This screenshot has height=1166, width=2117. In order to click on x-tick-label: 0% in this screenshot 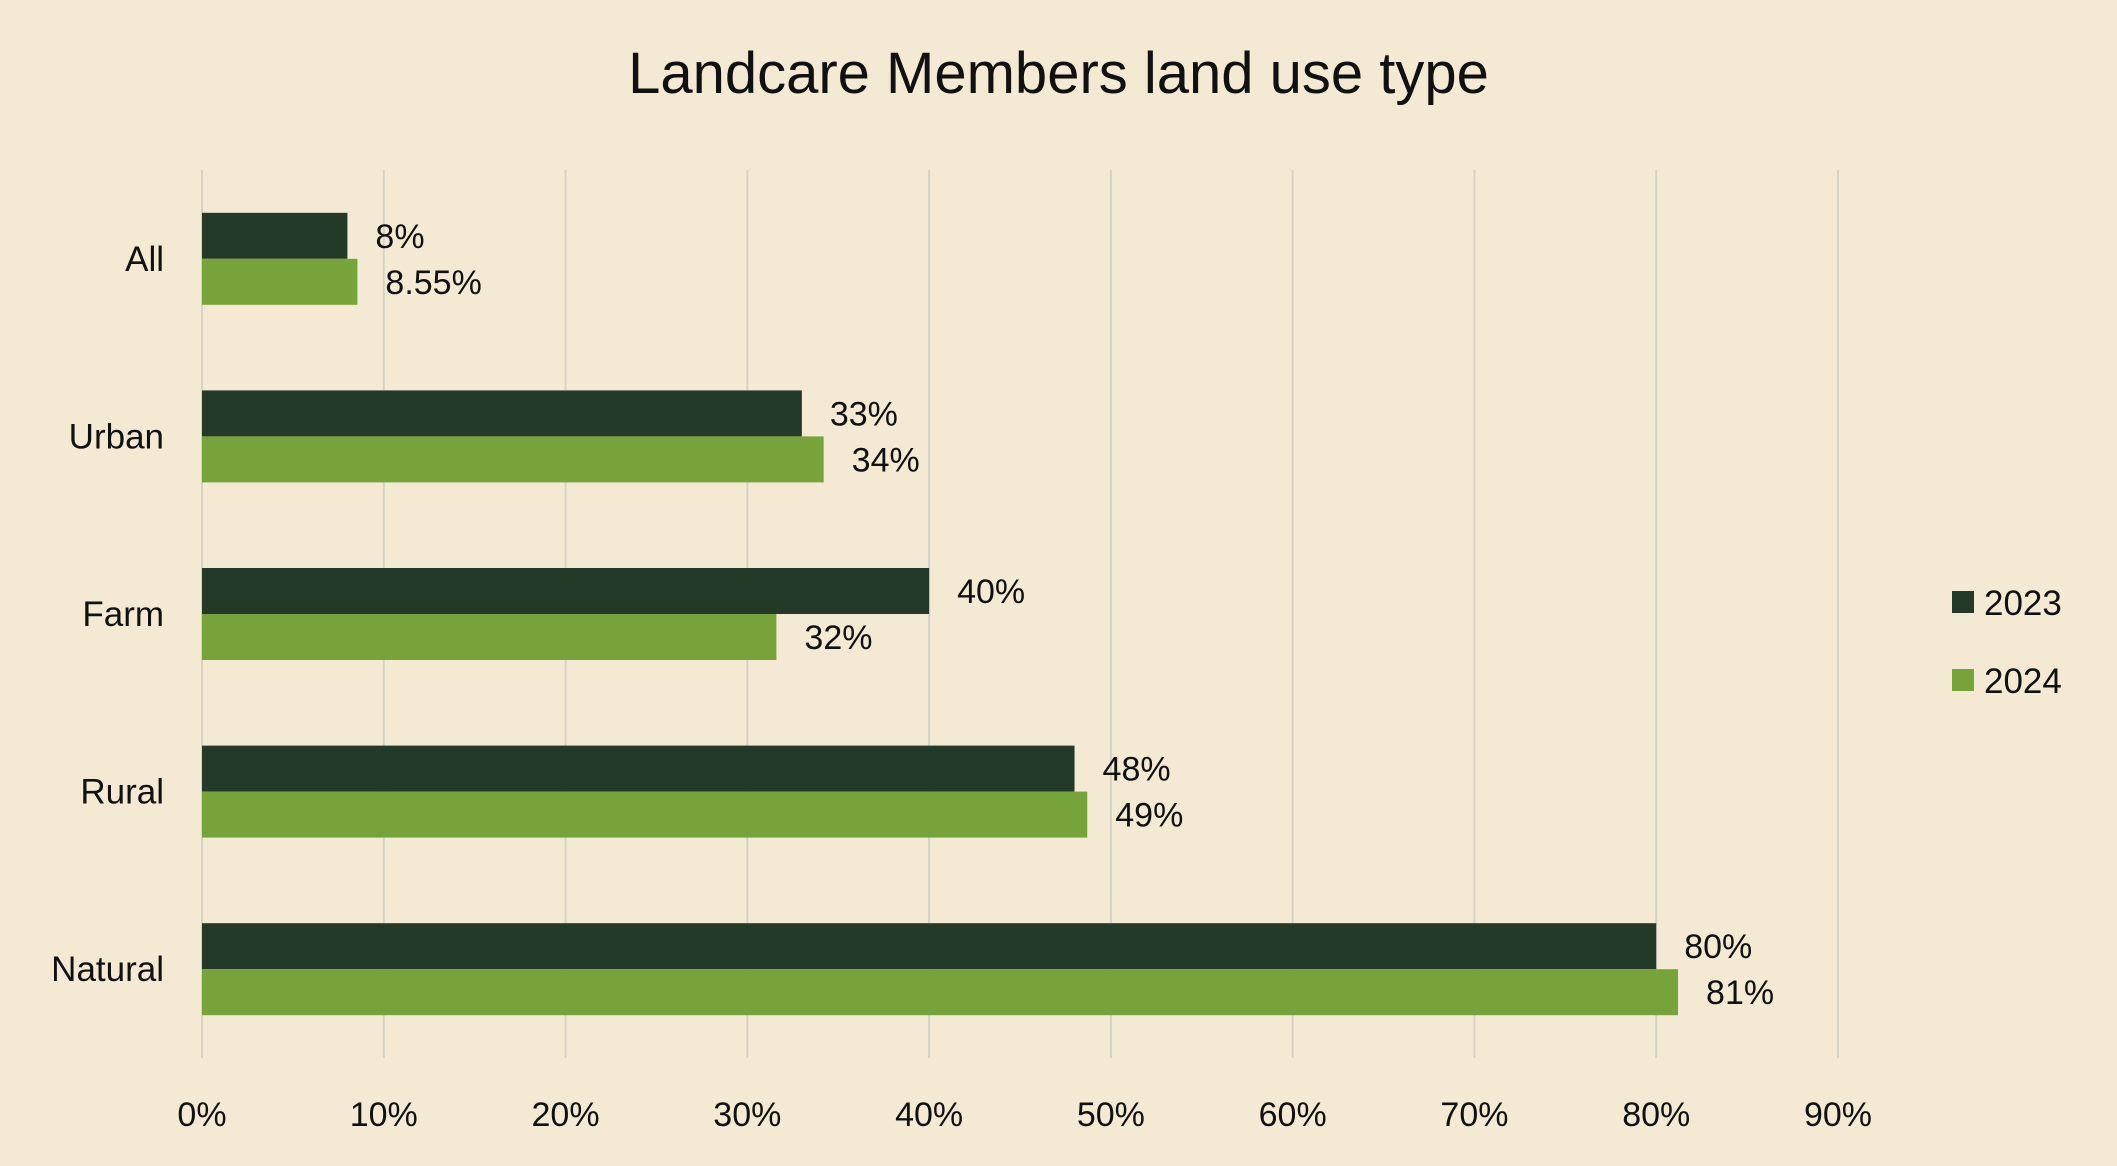, I will do `click(201, 1115)`.